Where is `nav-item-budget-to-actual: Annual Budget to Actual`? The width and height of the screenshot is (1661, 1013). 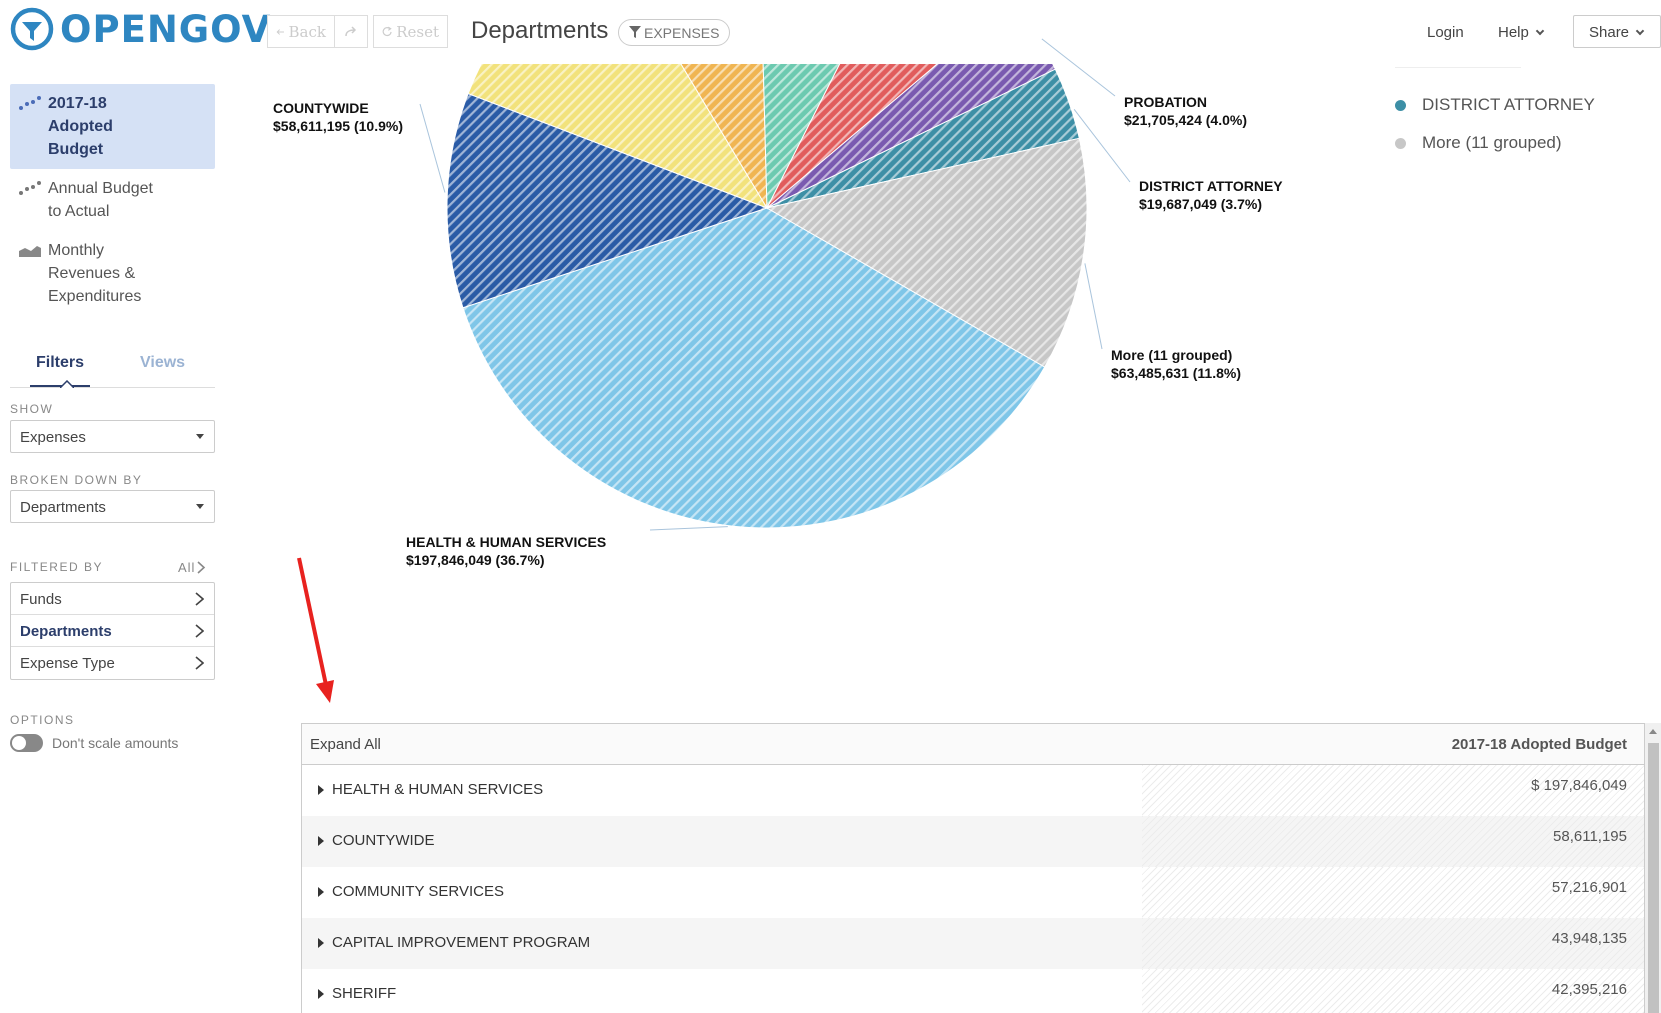 nav-item-budget-to-actual: Annual Budget to Actual is located at coordinates (112, 200).